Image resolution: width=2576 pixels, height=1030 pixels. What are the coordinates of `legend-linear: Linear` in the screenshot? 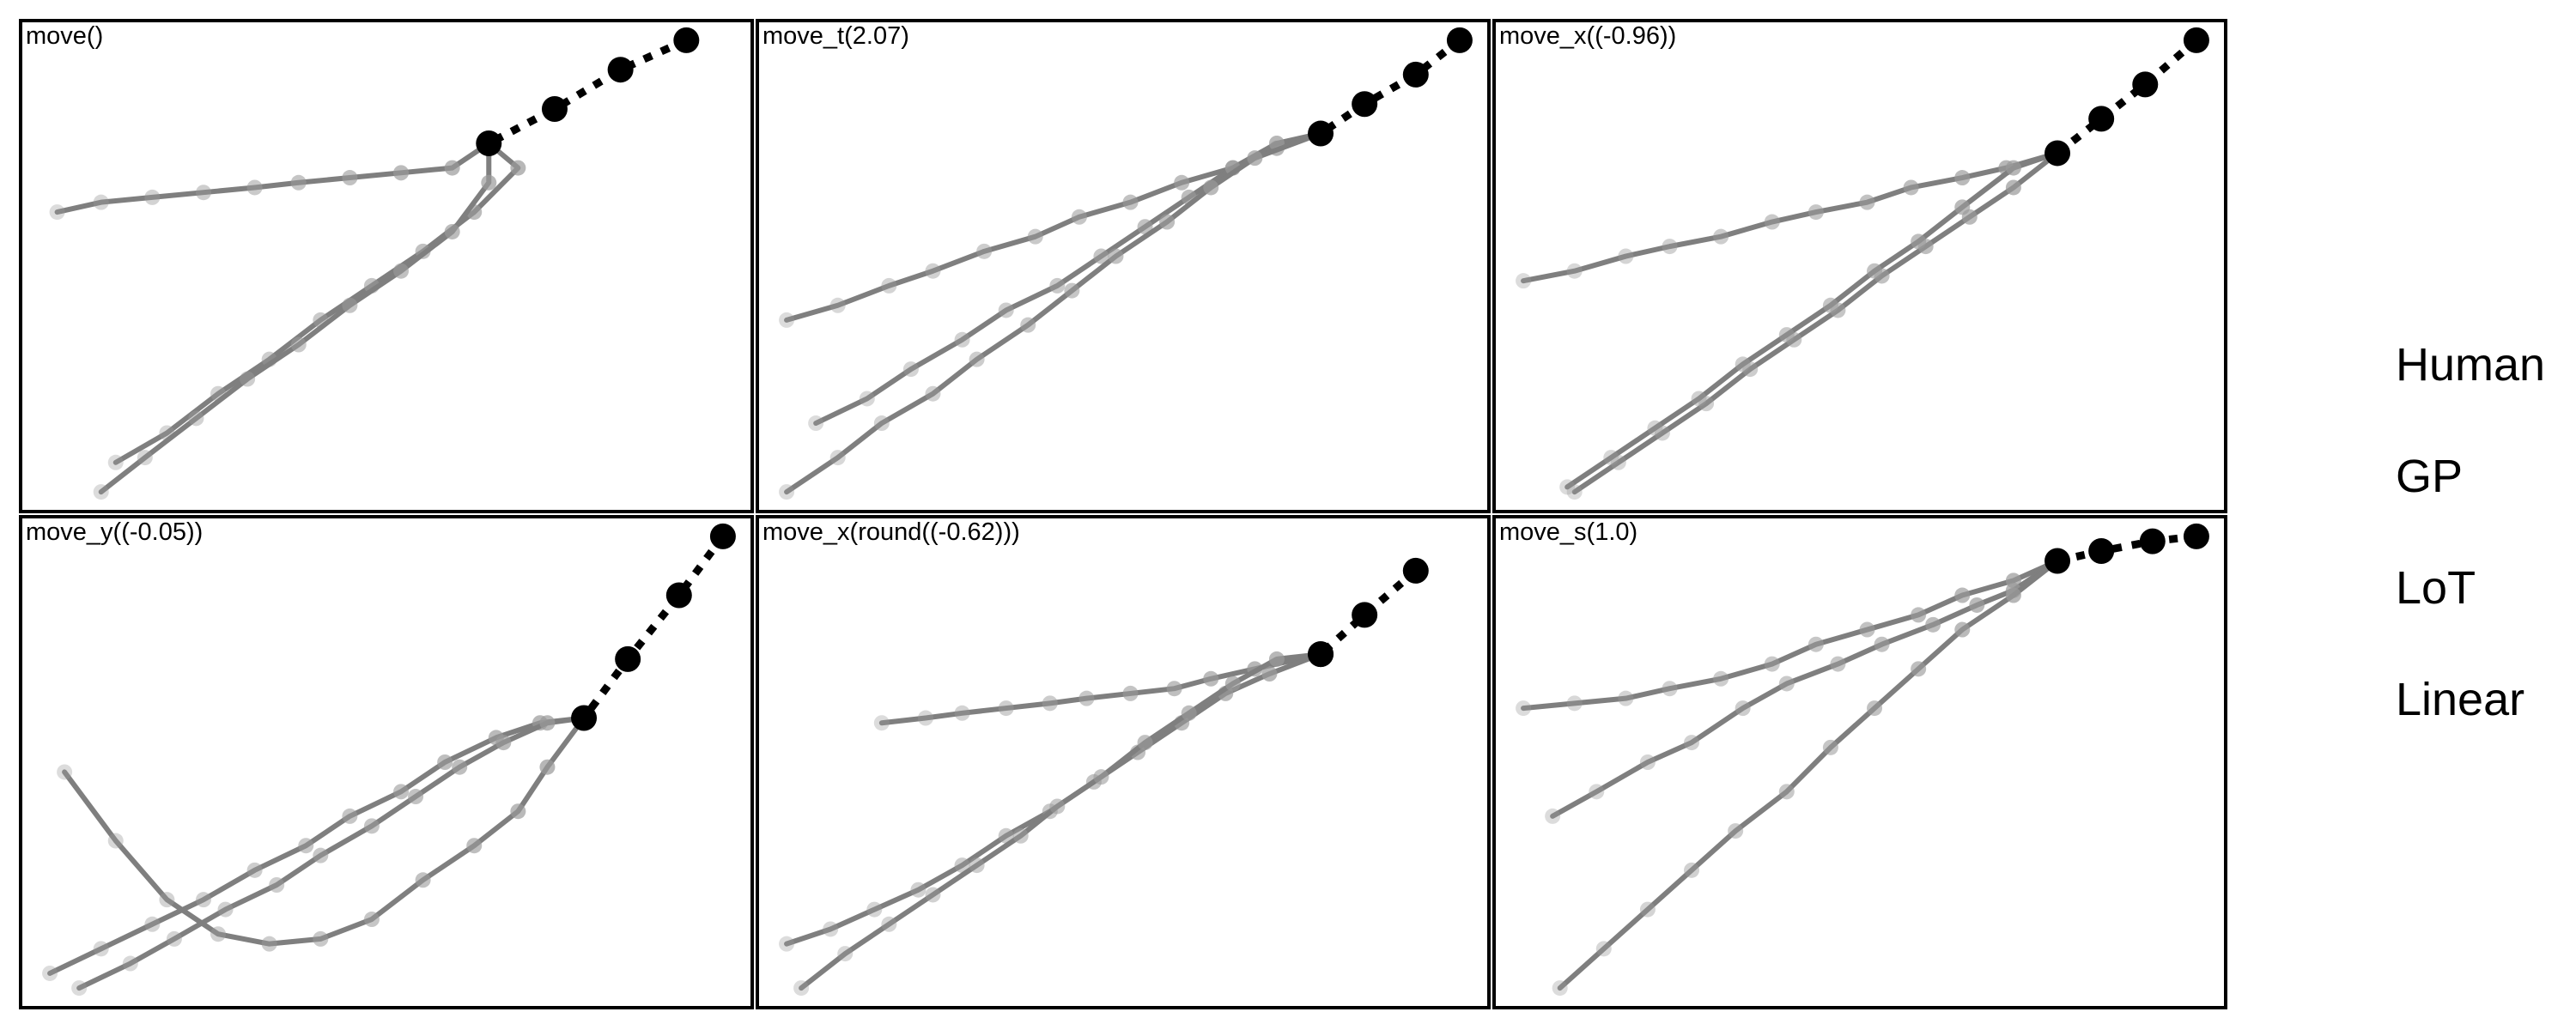 It's located at (2460, 699).